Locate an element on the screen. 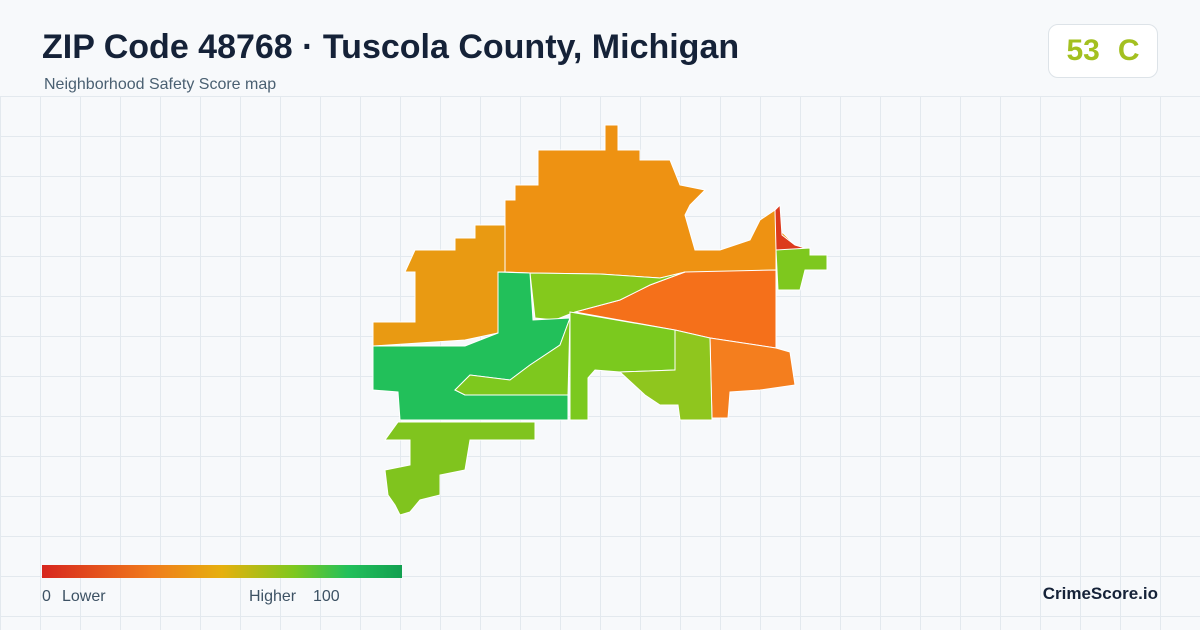 This screenshot has height=630, width=1200. legend-gradient is located at coordinates (222, 571).